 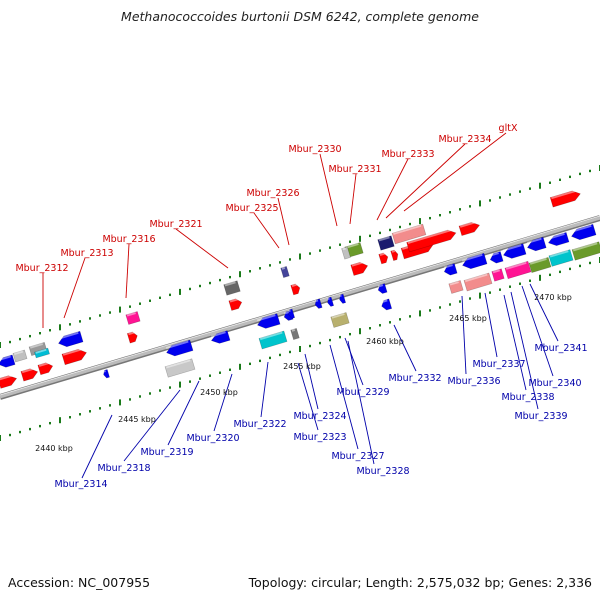 I want to click on kbp-label: 2455 kbp, so click(x=302, y=366).